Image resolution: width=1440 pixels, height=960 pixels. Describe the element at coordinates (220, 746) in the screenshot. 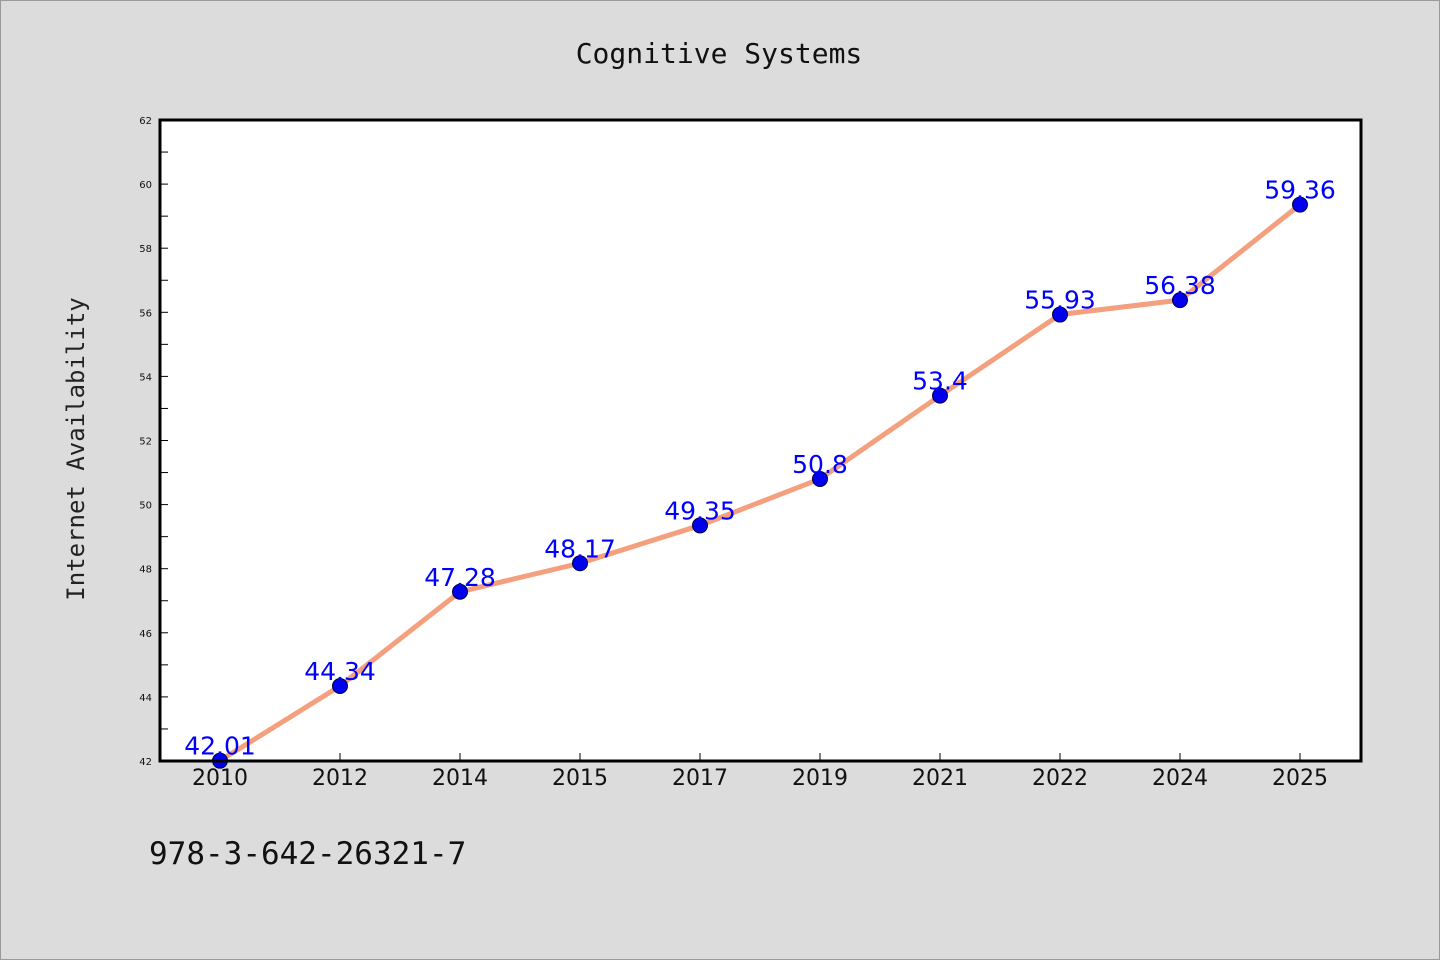

I see `data-label: 42.01` at that location.